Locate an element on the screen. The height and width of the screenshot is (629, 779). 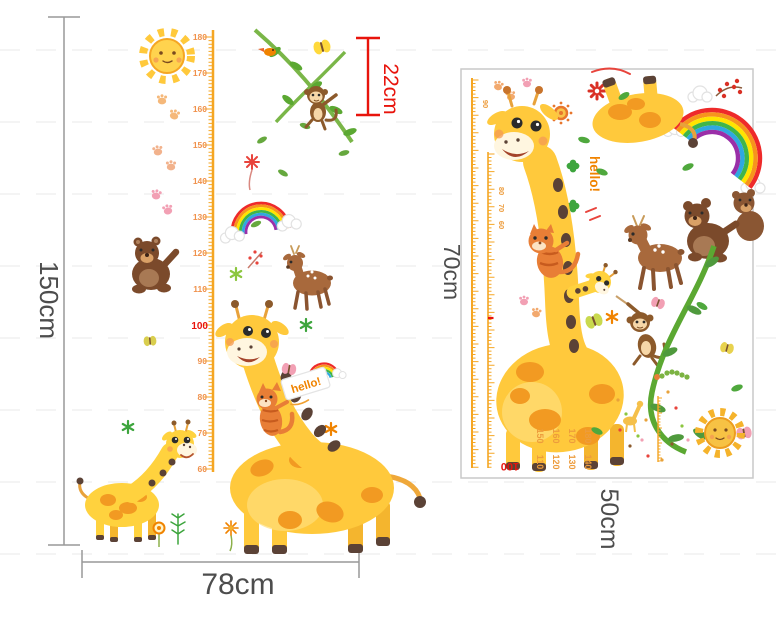
mini-ruler-ticks is located at coordinates (660, 429).